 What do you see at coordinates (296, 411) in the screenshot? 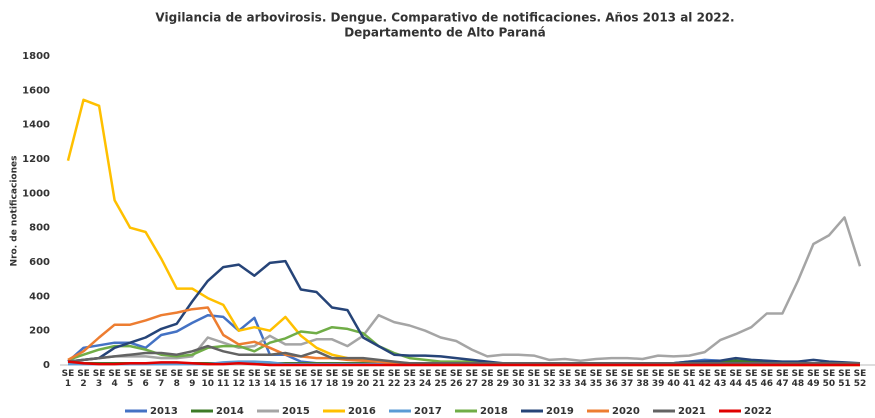
I see `legend-label: 2015` at bounding box center [296, 411].